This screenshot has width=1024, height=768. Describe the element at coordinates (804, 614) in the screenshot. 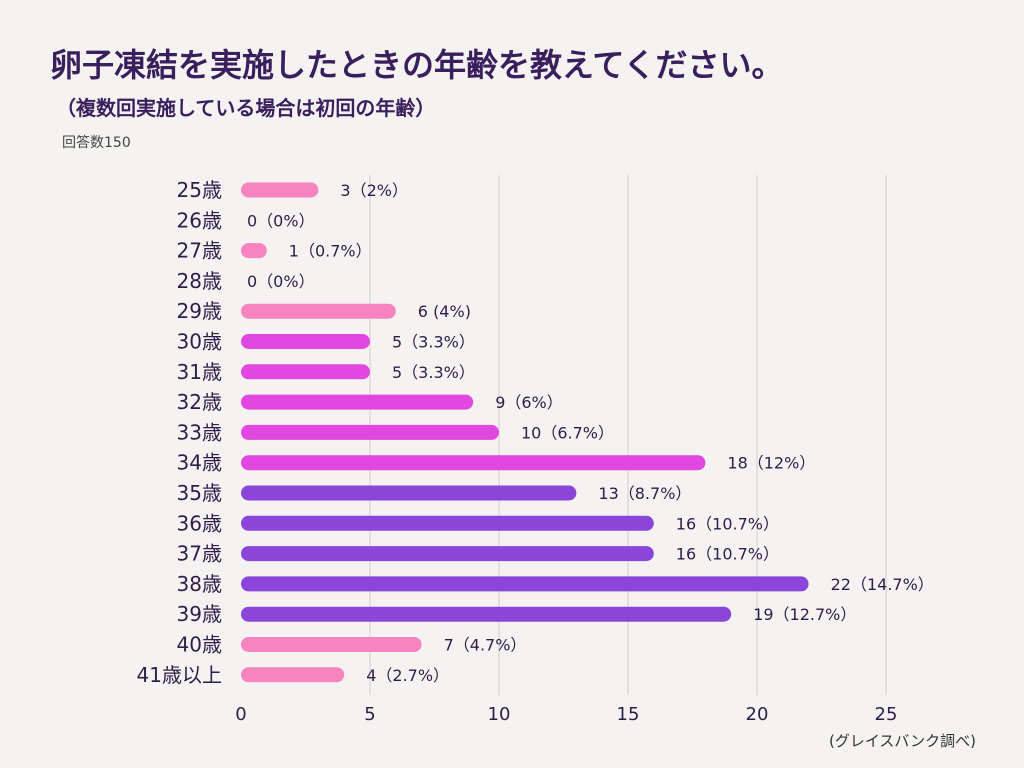

I see `data-label: 19（12.7%）` at that location.